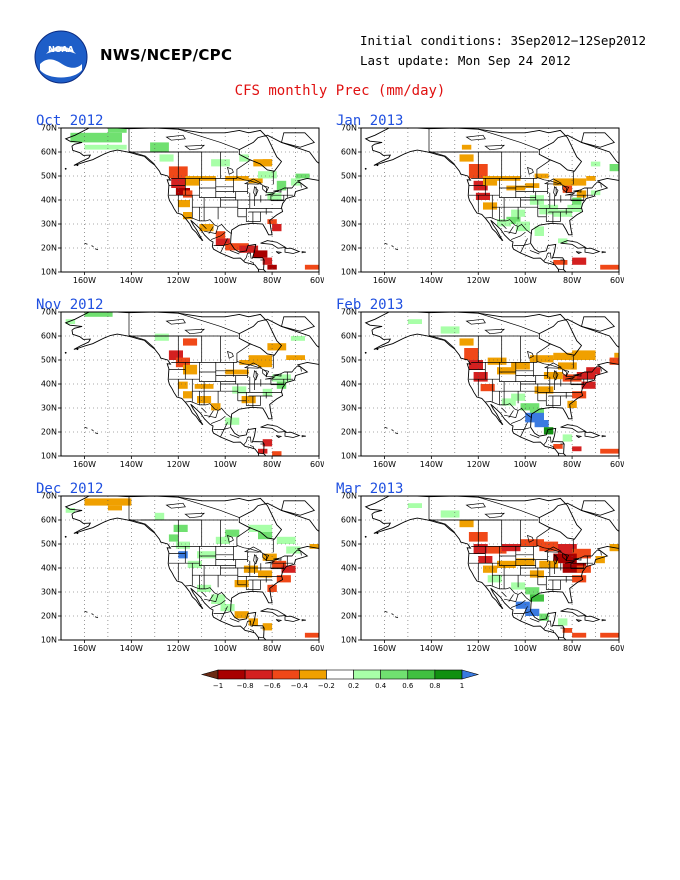 The image size is (680, 880). What do you see at coordinates (503, 40) in the screenshot?
I see `initial-conditions: Initial conditions: 3Sep2012−12Sep2012` at bounding box center [503, 40].